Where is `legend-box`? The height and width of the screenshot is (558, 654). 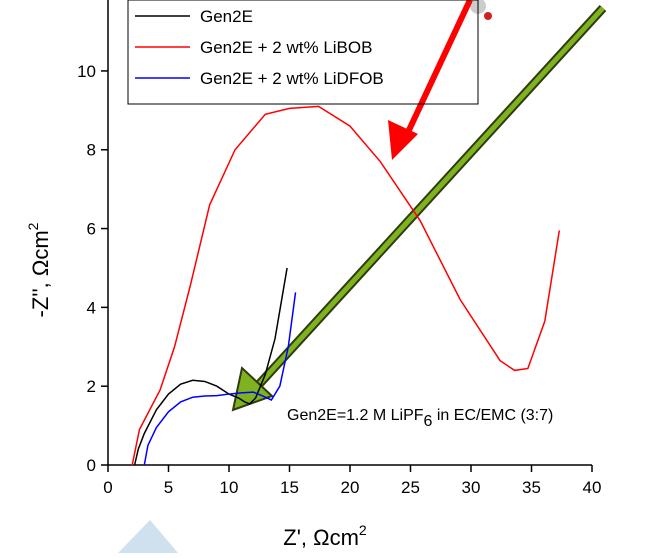 legend-box is located at coordinates (303, 52).